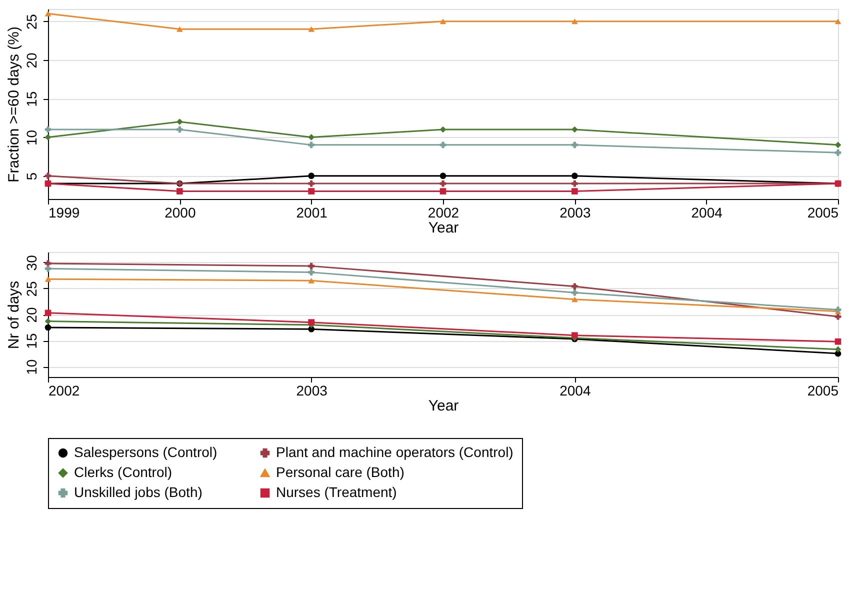  What do you see at coordinates (32, 262) in the screenshot?
I see `y-tick-label: 30` at bounding box center [32, 262].